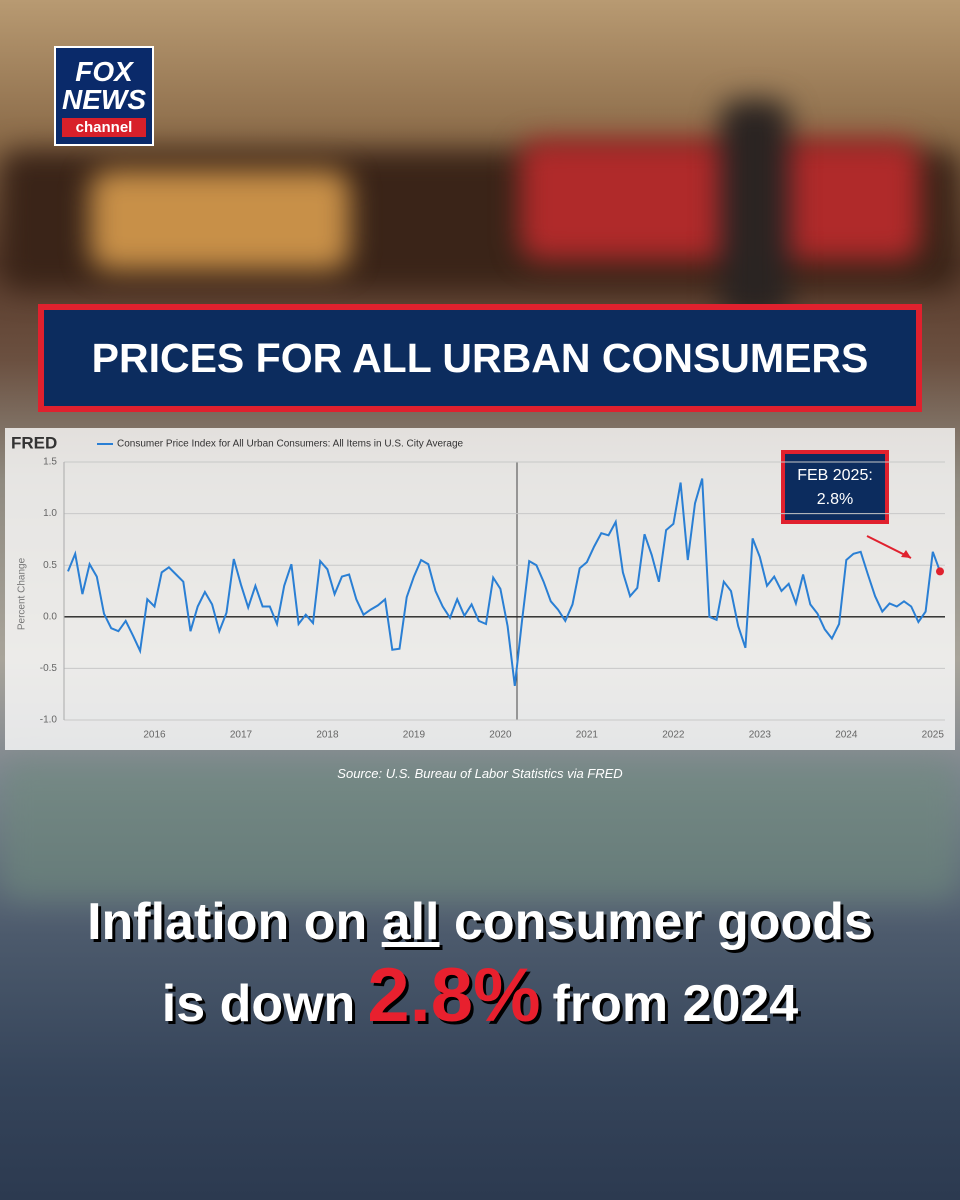 The width and height of the screenshot is (960, 1200). I want to click on logo: FOX NEWS channel, so click(104, 96).